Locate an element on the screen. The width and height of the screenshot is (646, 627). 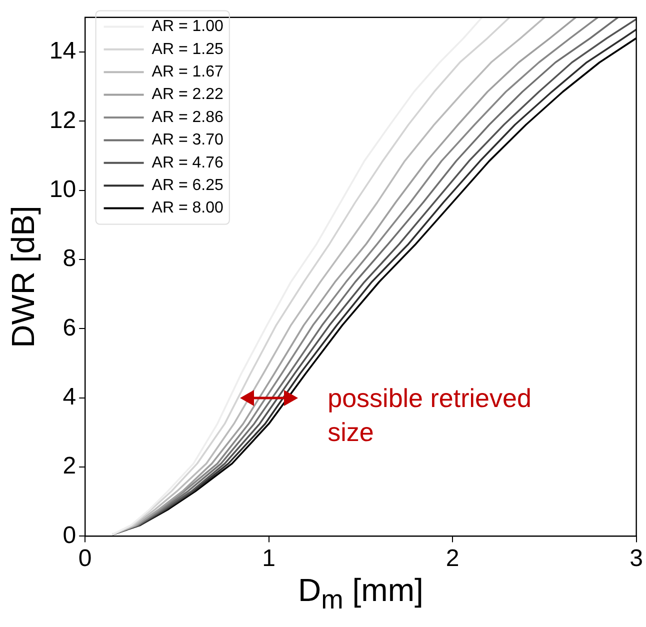
x-tick-label: 2 is located at coordinates (453, 558).